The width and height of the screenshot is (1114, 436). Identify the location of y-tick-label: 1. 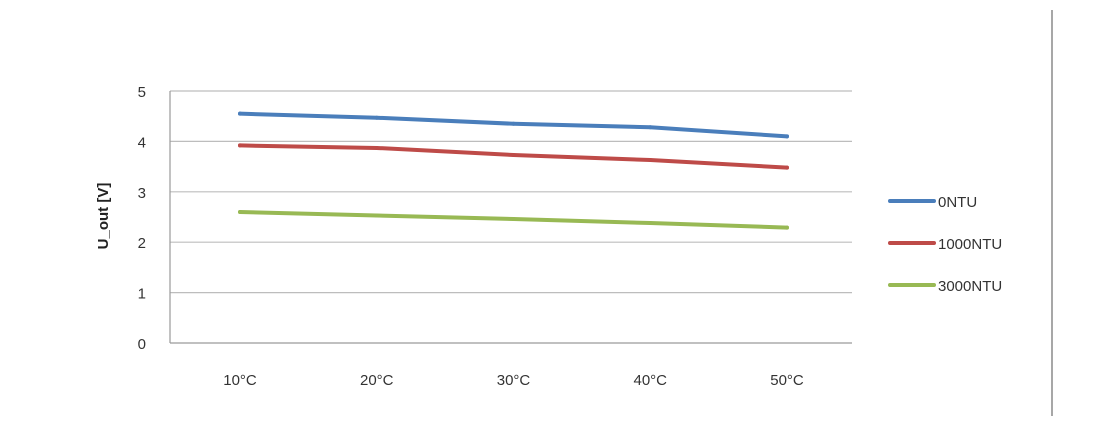
(142, 294).